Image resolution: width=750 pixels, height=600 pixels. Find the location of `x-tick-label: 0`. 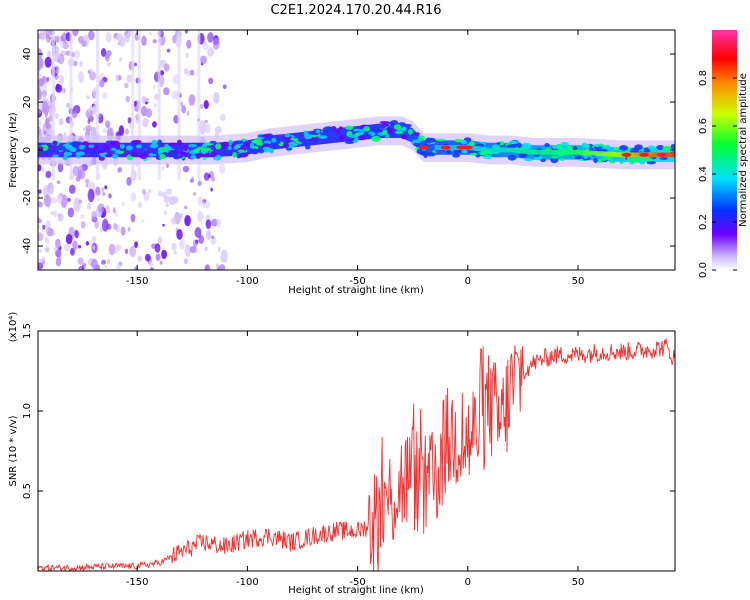

x-tick-label: 0 is located at coordinates (468, 281).